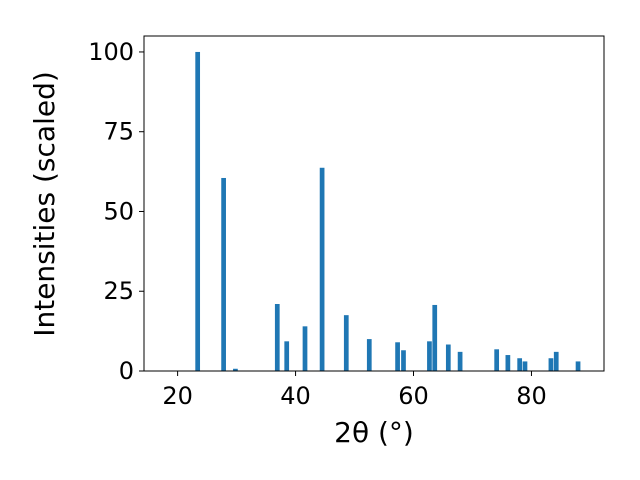 Image resolution: width=640 pixels, height=480 pixels. I want to click on y-tick-label-4: 100, so click(111, 52).